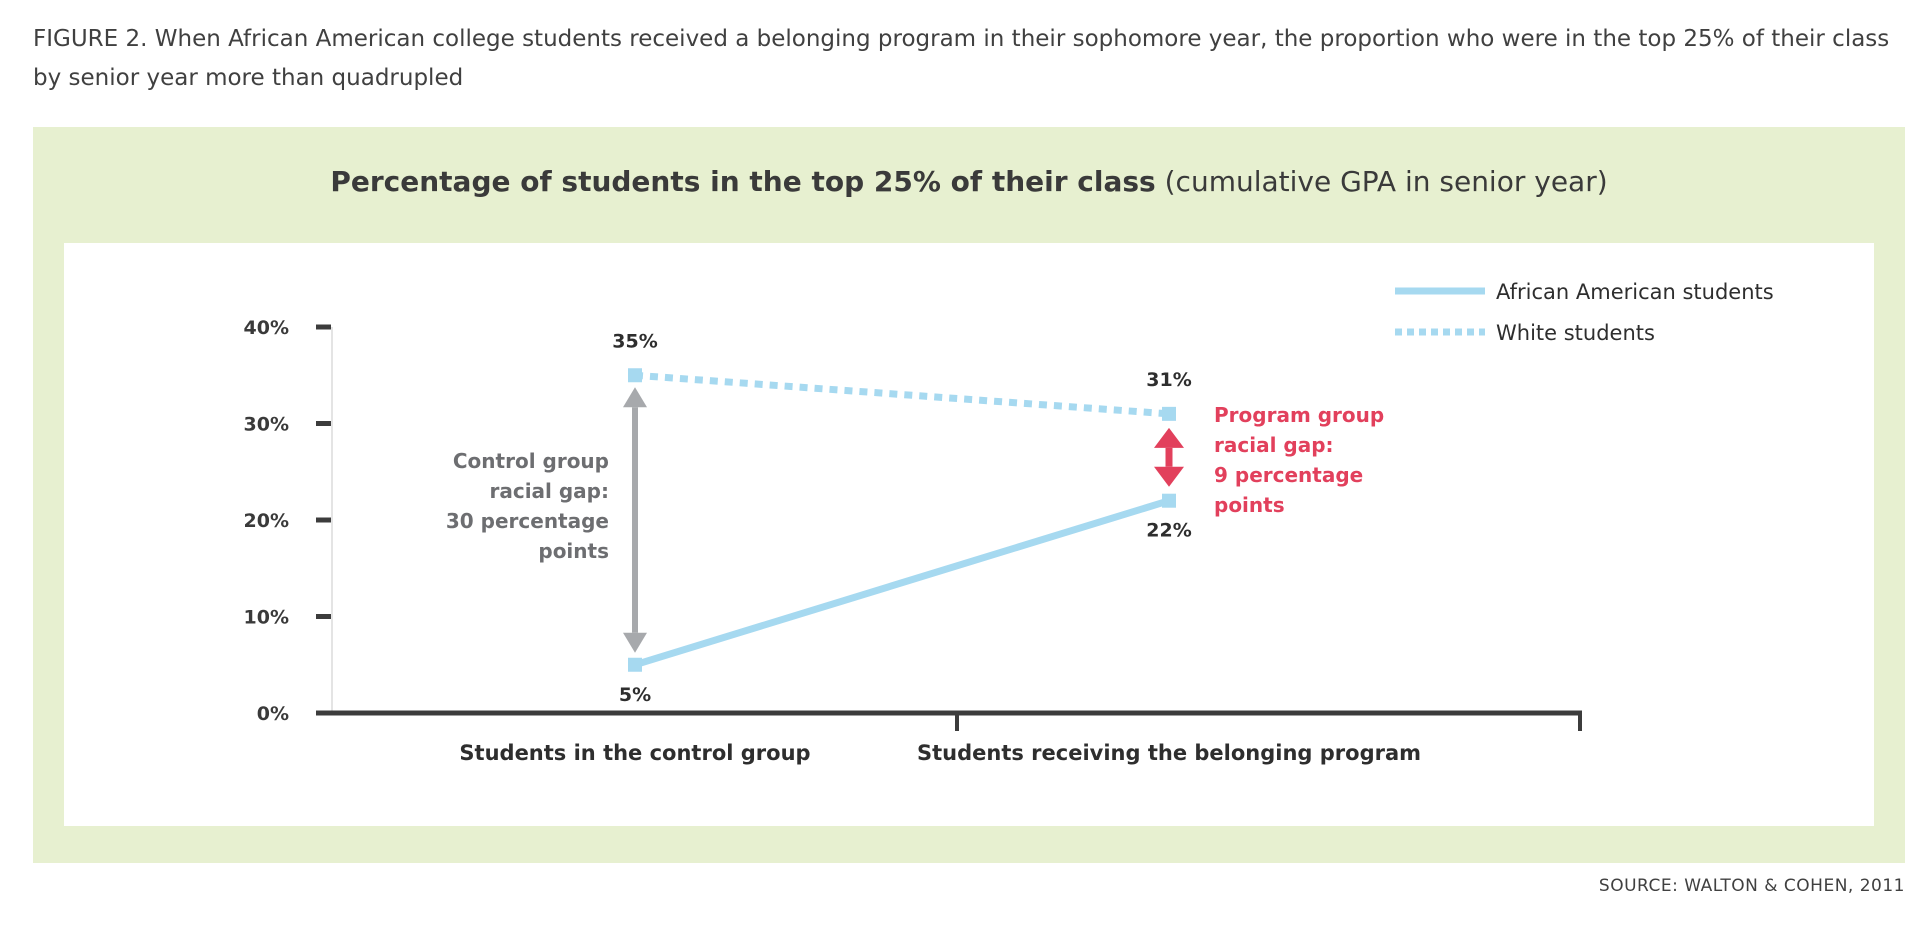  Describe the element at coordinates (902, 583) in the screenshot. I see `series-line-african-american` at that location.